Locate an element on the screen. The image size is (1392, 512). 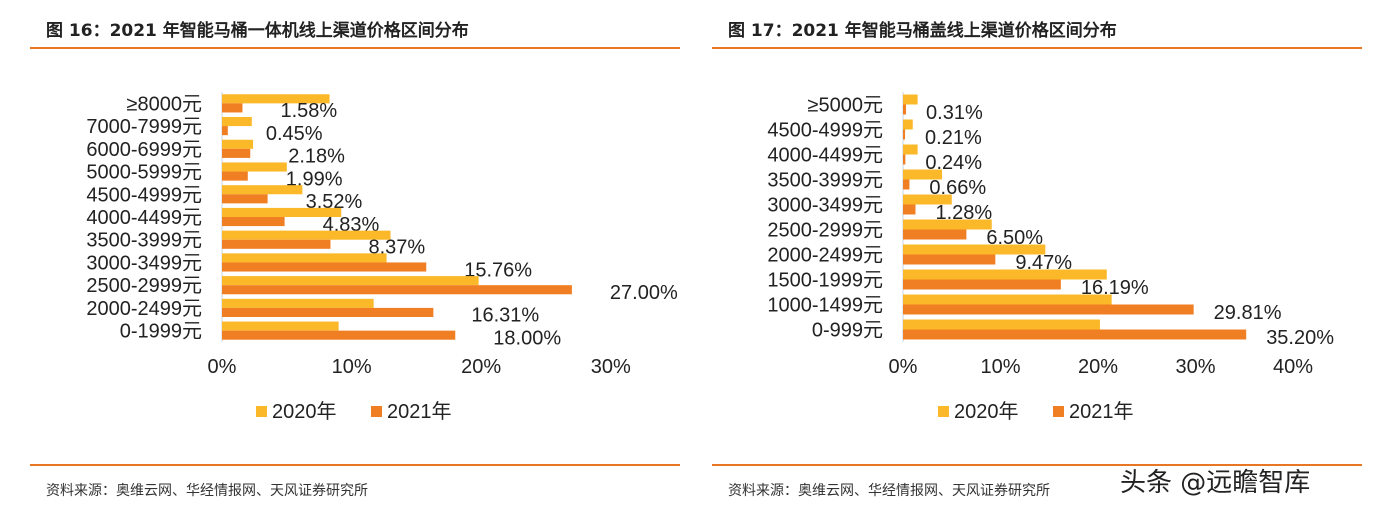
category-label: ≥8000元 is located at coordinates (164, 104).